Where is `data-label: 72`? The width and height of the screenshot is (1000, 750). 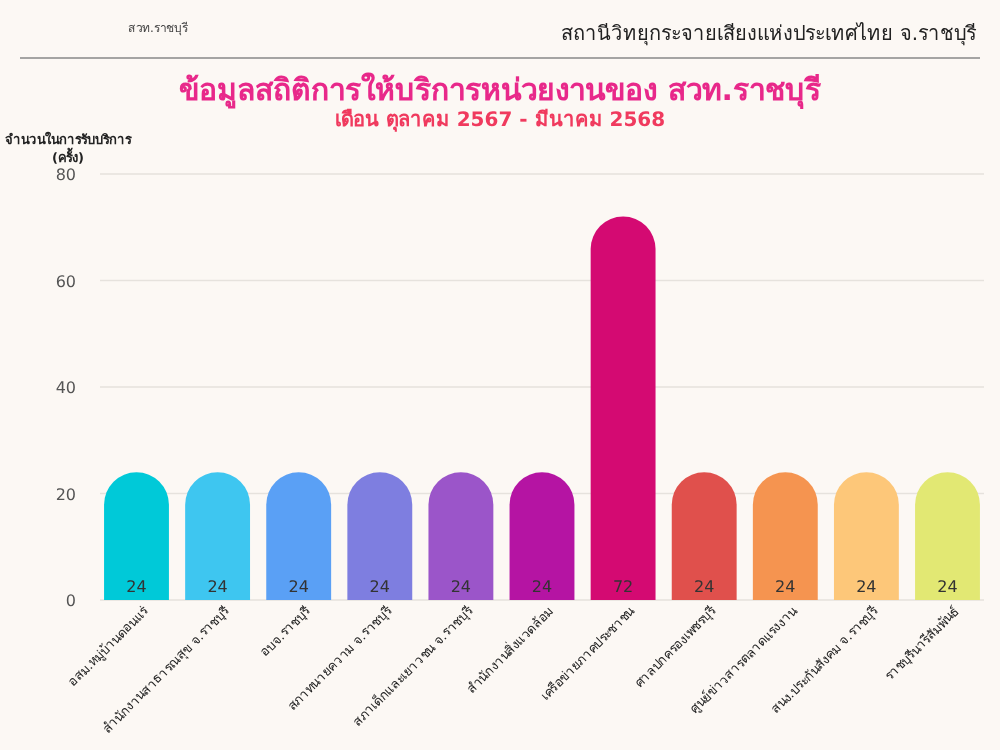
data-label: 72 is located at coordinates (623, 587).